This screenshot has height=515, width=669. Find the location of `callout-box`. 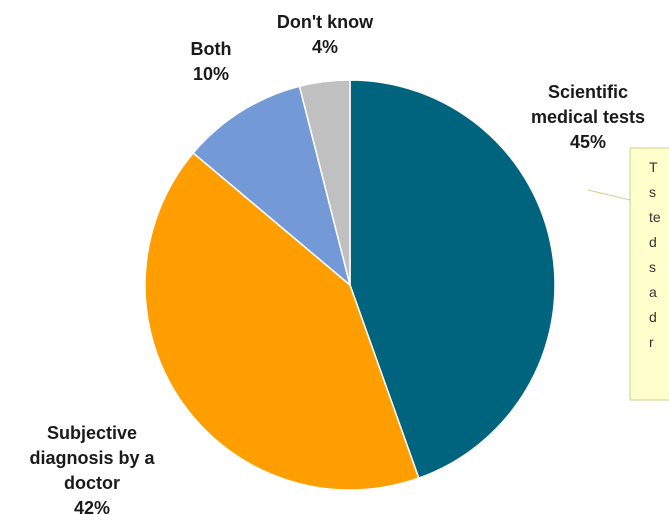

callout-box is located at coordinates (649, 274).